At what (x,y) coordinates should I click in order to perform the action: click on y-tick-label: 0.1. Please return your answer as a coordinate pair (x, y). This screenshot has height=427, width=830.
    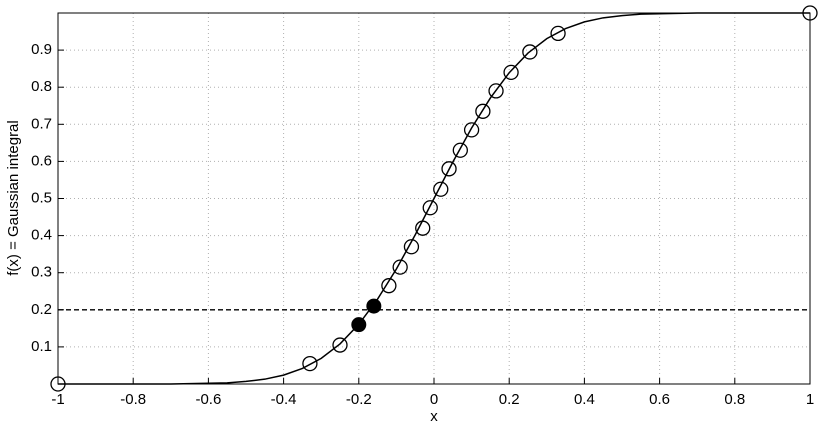
    Looking at the image, I should click on (41, 346).